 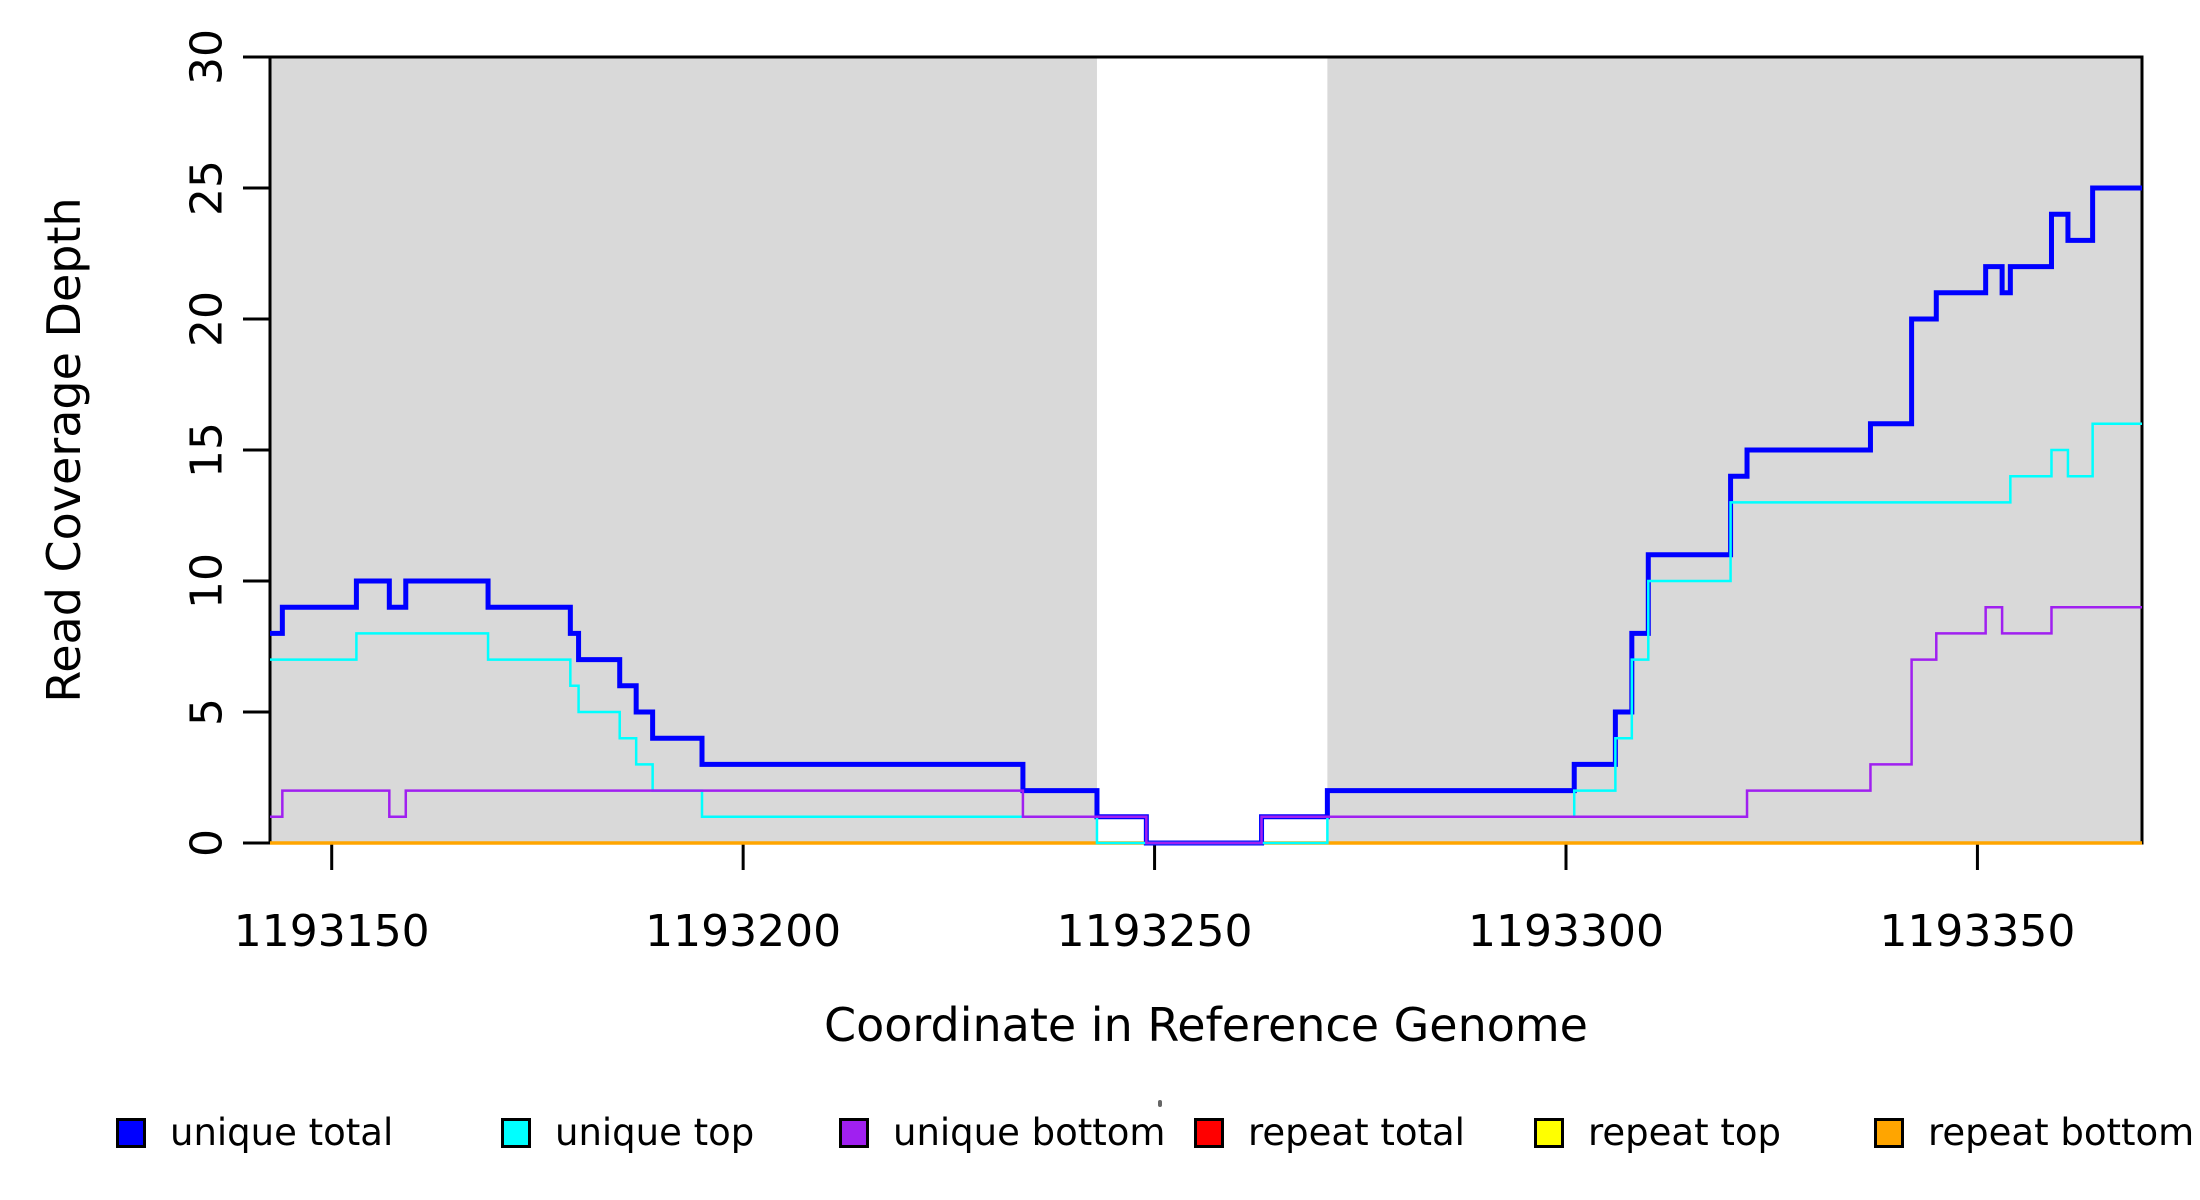 I want to click on x-tick-label: 1193350, so click(x=1977, y=931).